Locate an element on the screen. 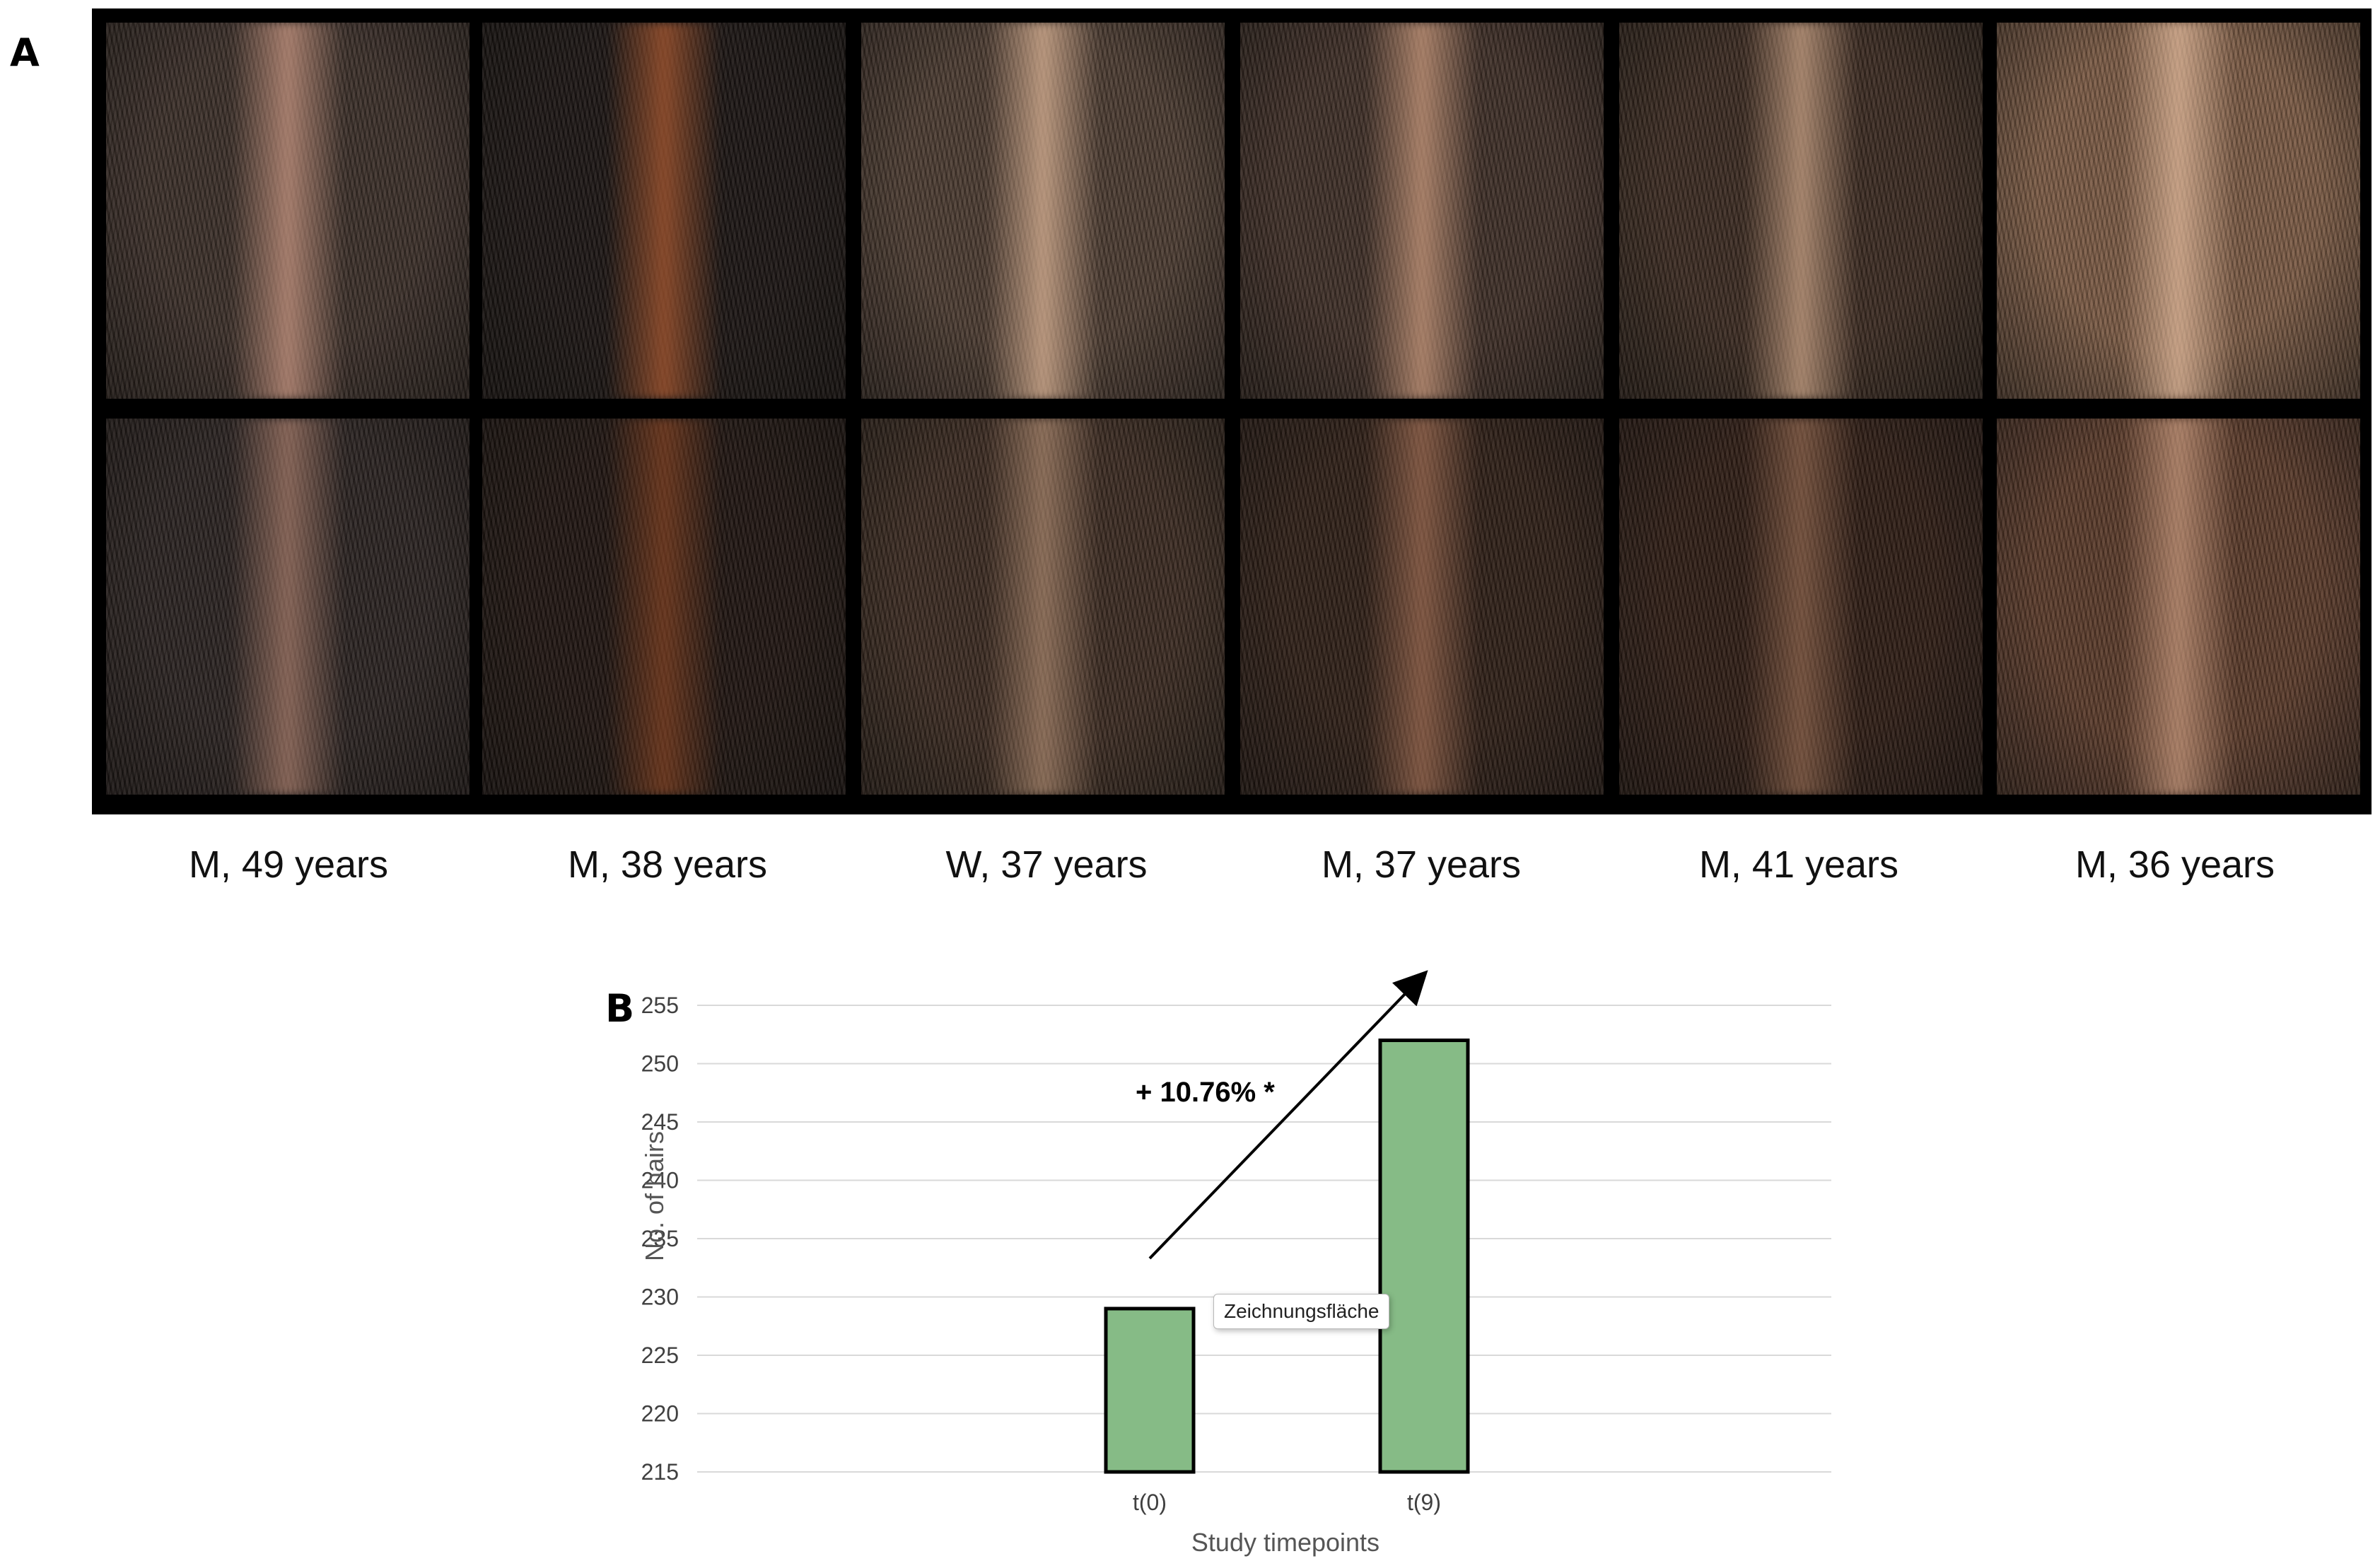 This screenshot has height=1561, width=2380. percent-increase-annotation: + 10.76% * is located at coordinates (1205, 1092).